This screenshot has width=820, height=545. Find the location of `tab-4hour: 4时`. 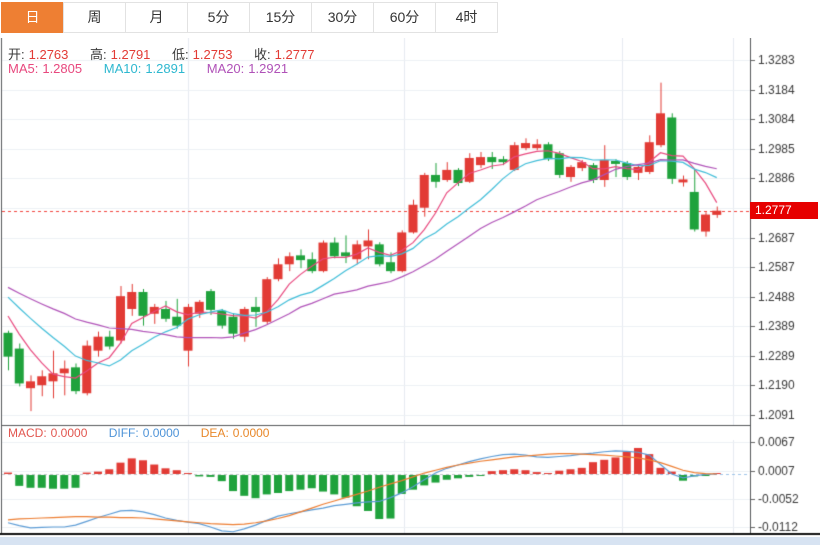

tab-4hour: 4时 is located at coordinates (466, 17).